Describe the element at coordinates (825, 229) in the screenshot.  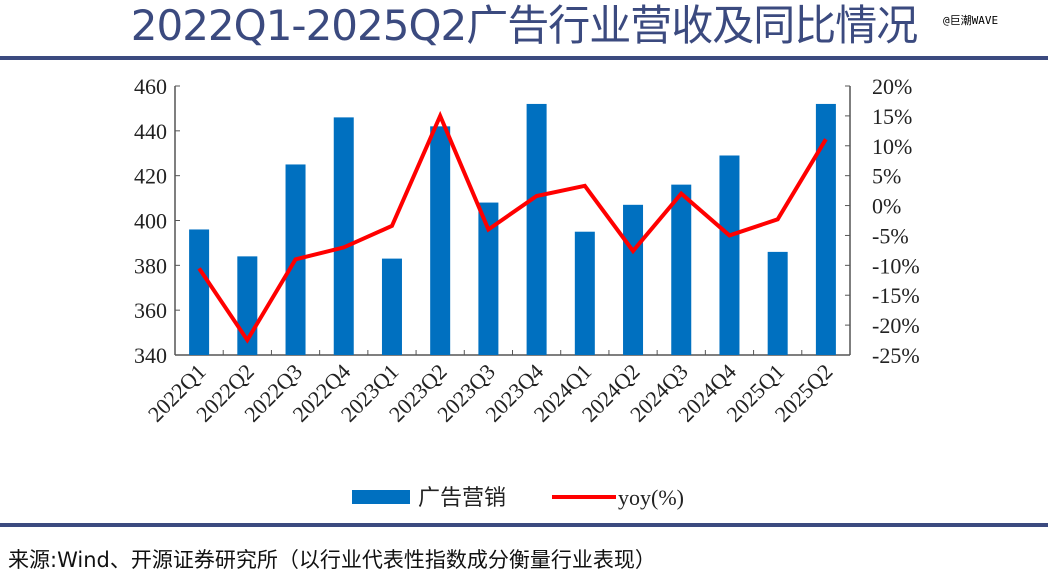
I see `bar-2025Q2` at that location.